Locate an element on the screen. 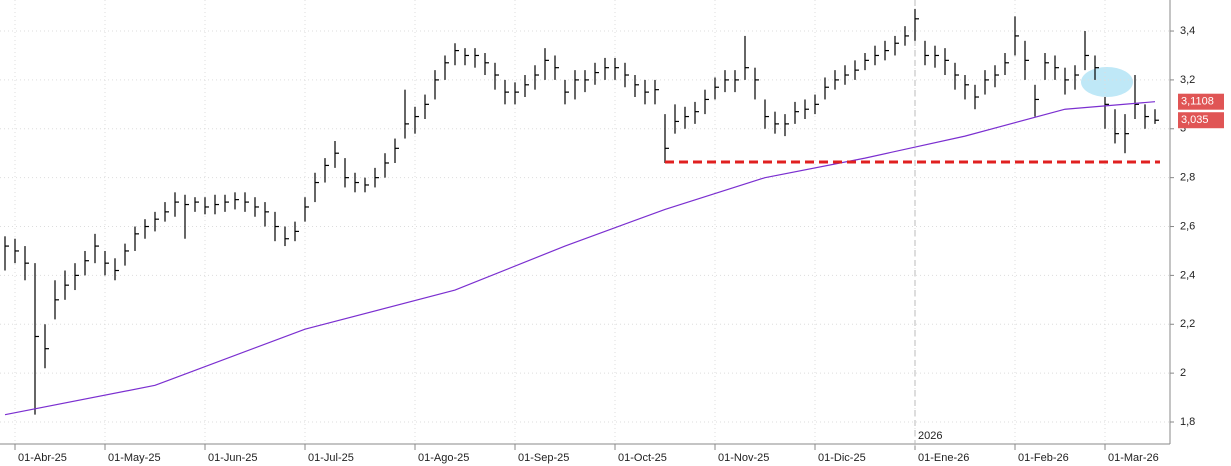 This screenshot has width=1231, height=466. y-tick-label: 2,2 is located at coordinates (1187, 324).